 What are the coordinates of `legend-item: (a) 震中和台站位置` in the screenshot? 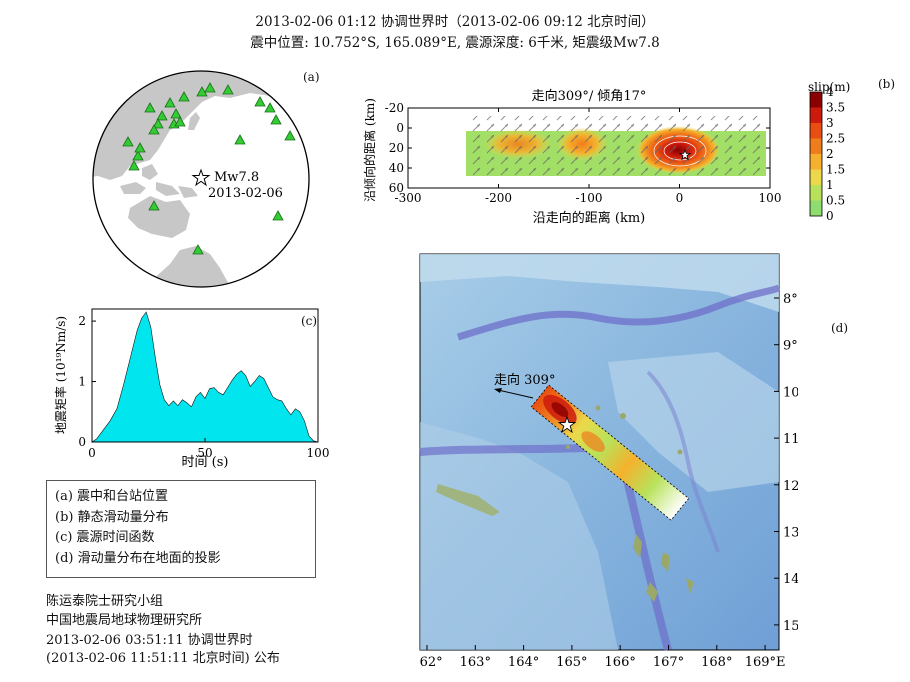 It's located at (112, 496).